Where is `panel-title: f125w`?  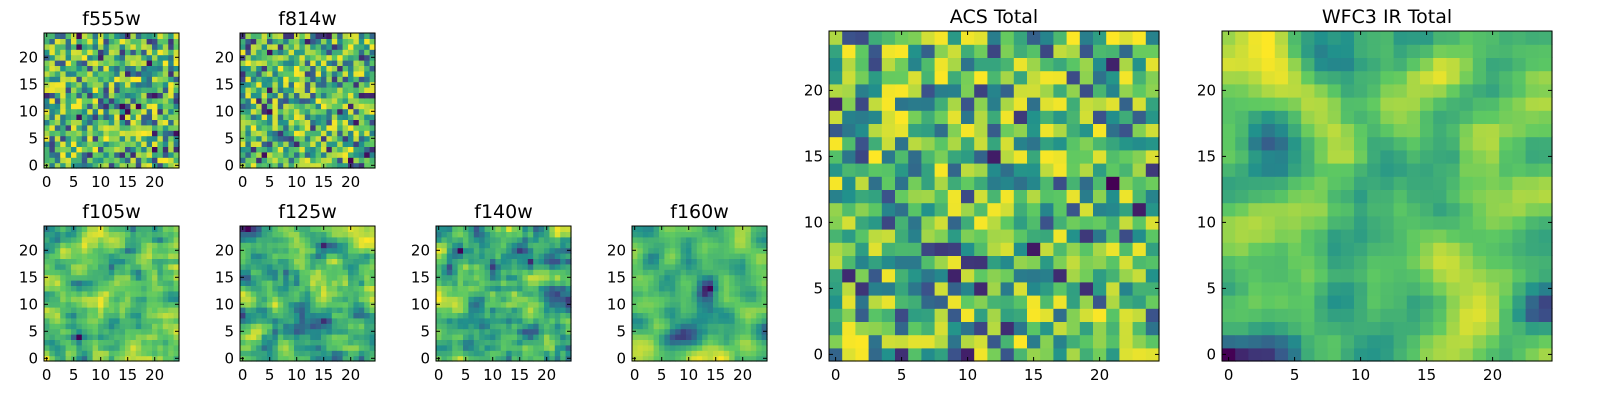
panel-title: f125w is located at coordinates (307, 212).